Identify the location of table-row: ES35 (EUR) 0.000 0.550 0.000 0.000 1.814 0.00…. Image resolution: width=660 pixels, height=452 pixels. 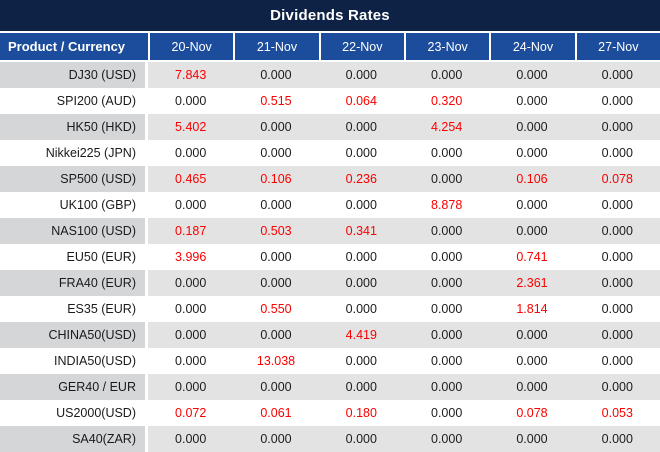
(330, 309).